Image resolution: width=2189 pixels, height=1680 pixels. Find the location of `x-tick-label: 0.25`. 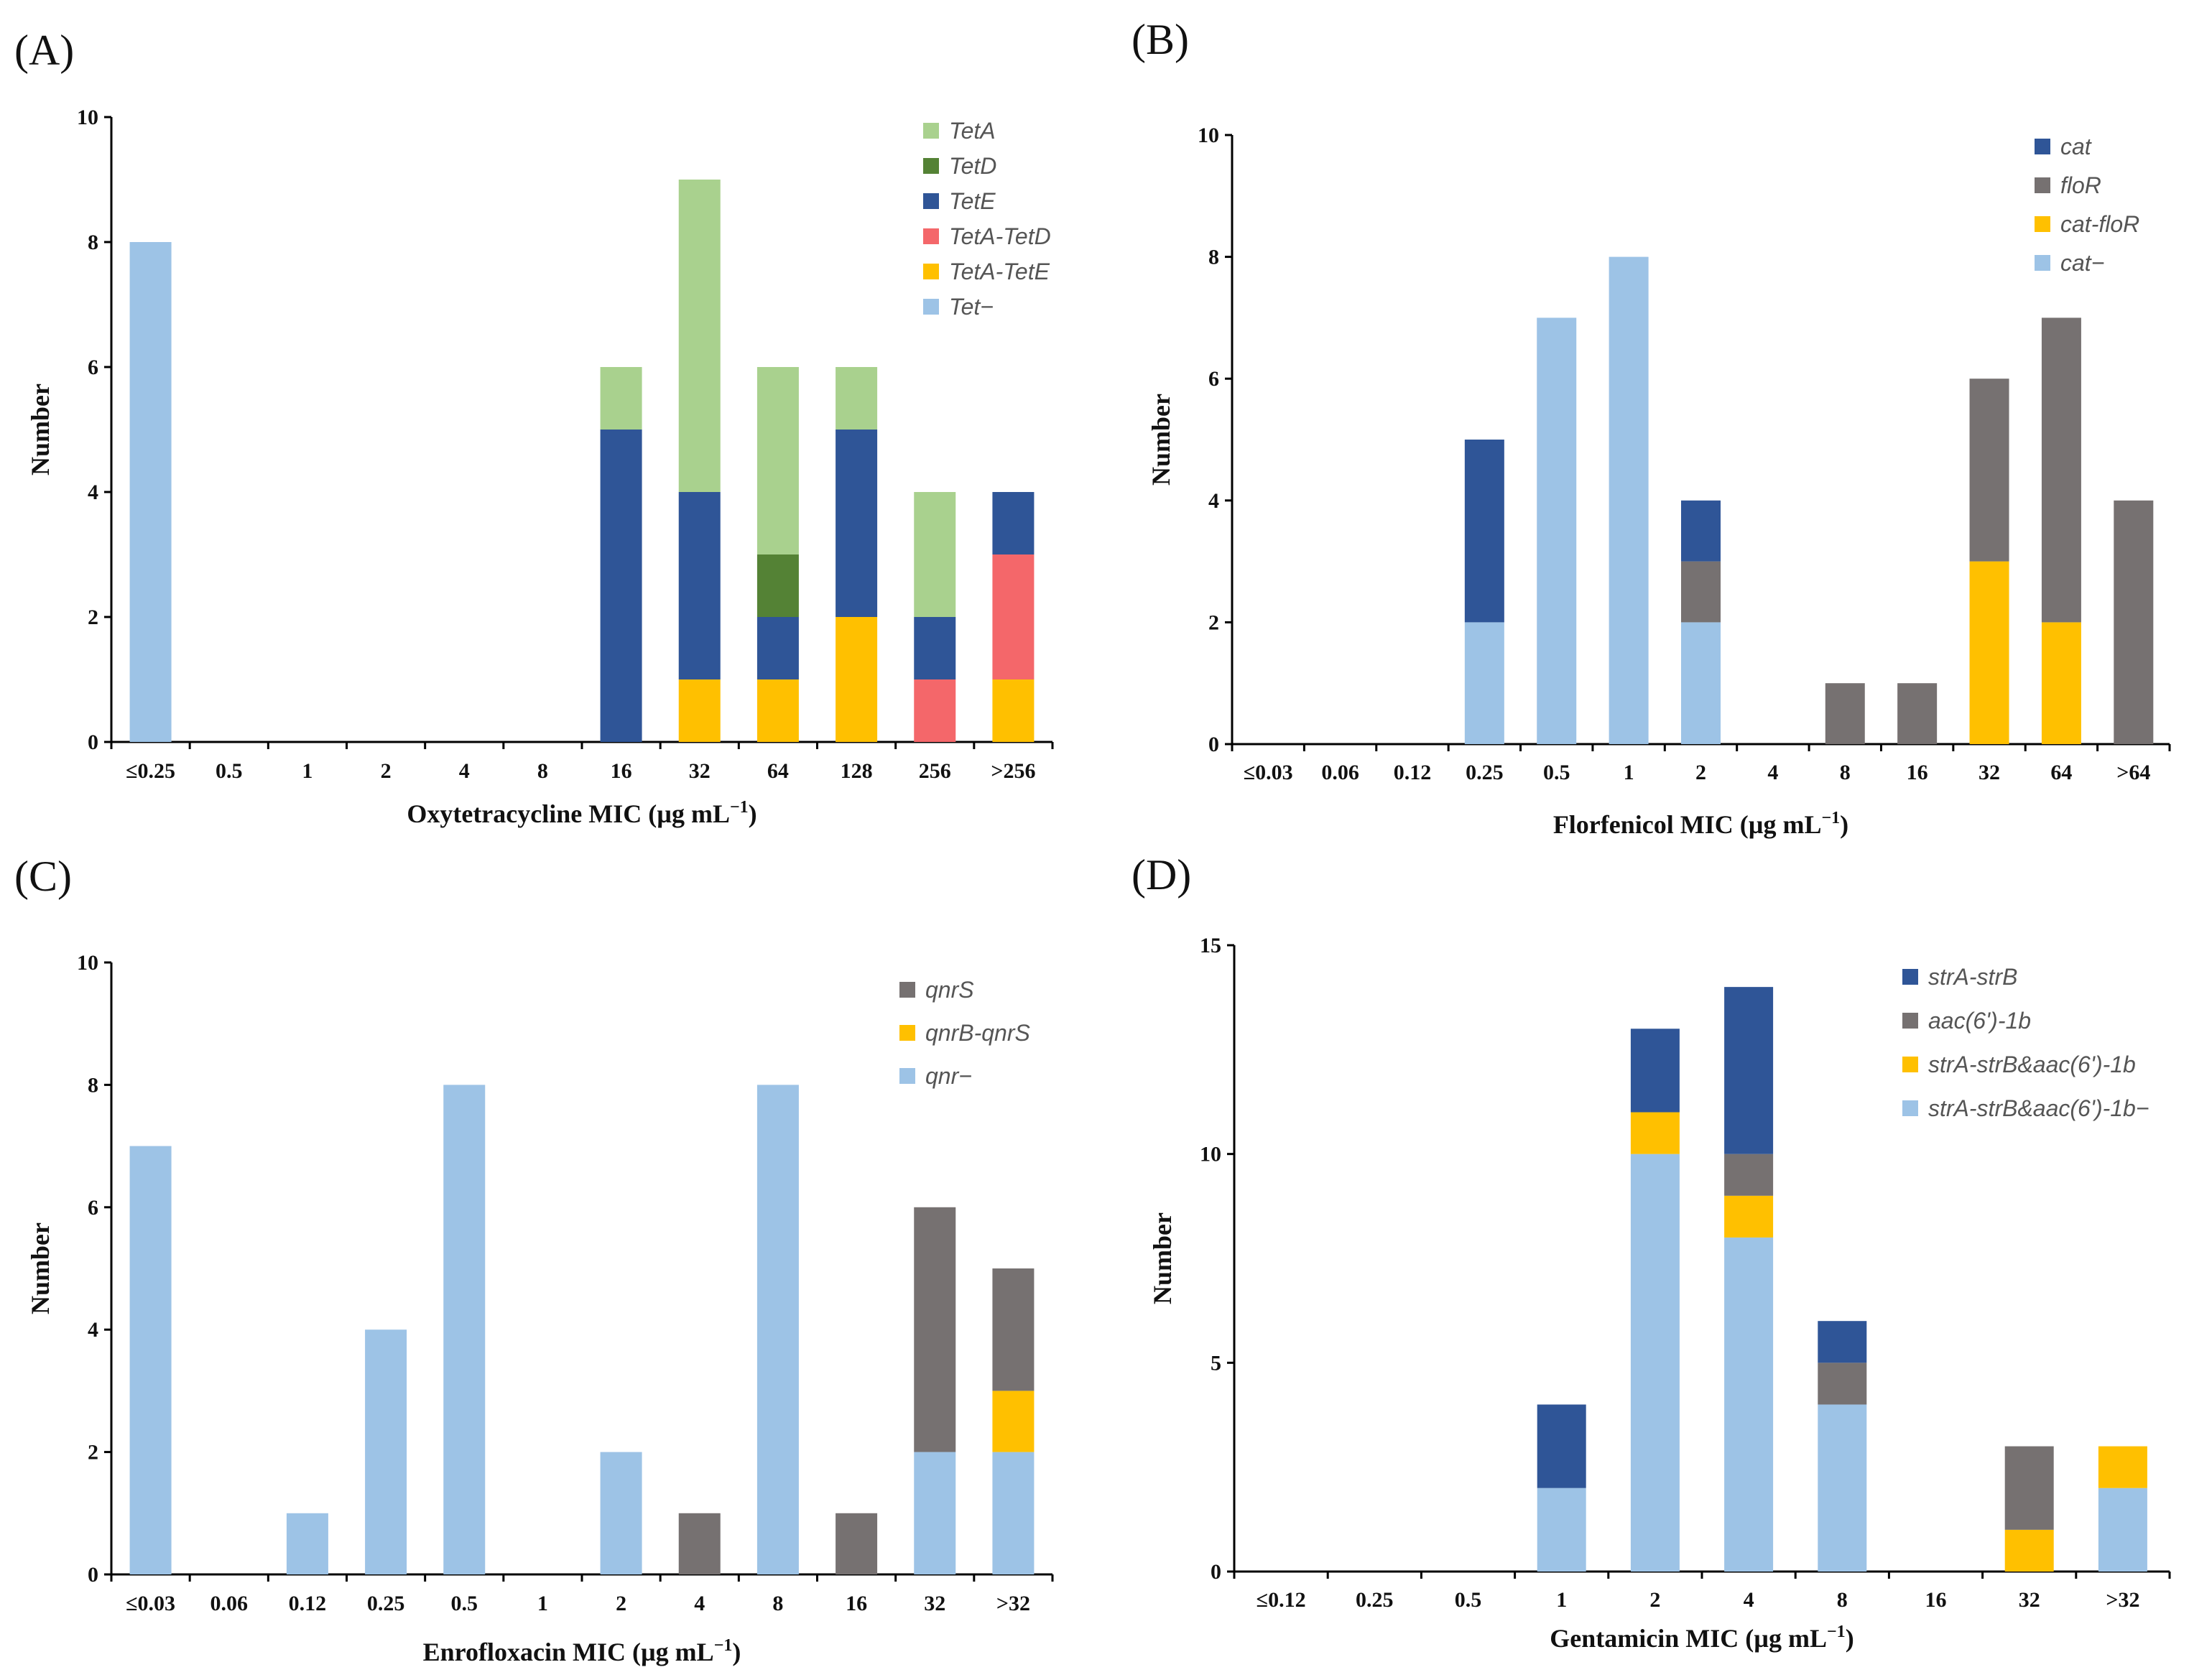

x-tick-label: 0.25 is located at coordinates (1485, 772).